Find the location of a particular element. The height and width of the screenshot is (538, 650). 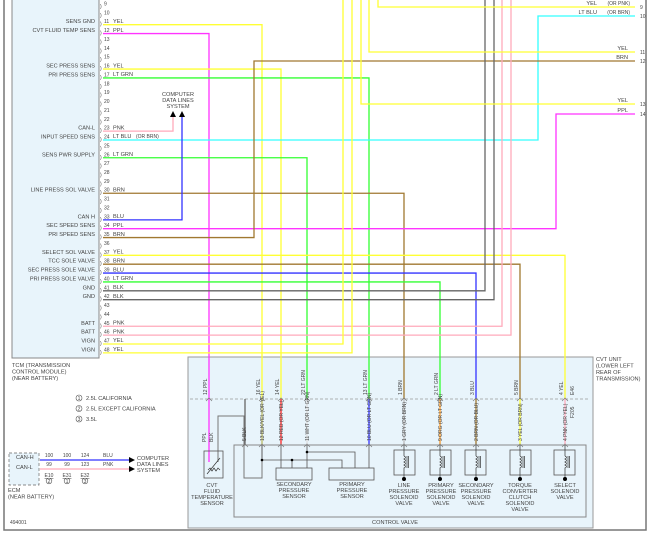

upper-pin-label: 5 BRN is located at coordinates (517, 387).